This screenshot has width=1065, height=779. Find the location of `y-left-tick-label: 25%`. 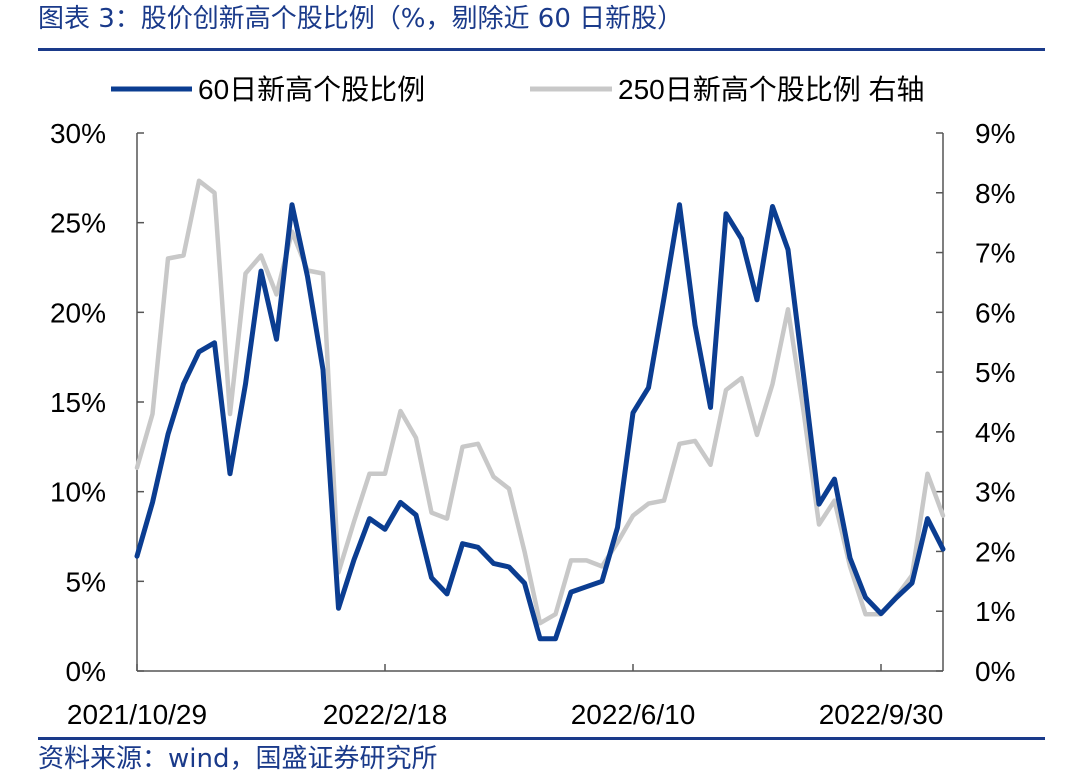

y-left-tick-label: 25% is located at coordinates (78, 223).